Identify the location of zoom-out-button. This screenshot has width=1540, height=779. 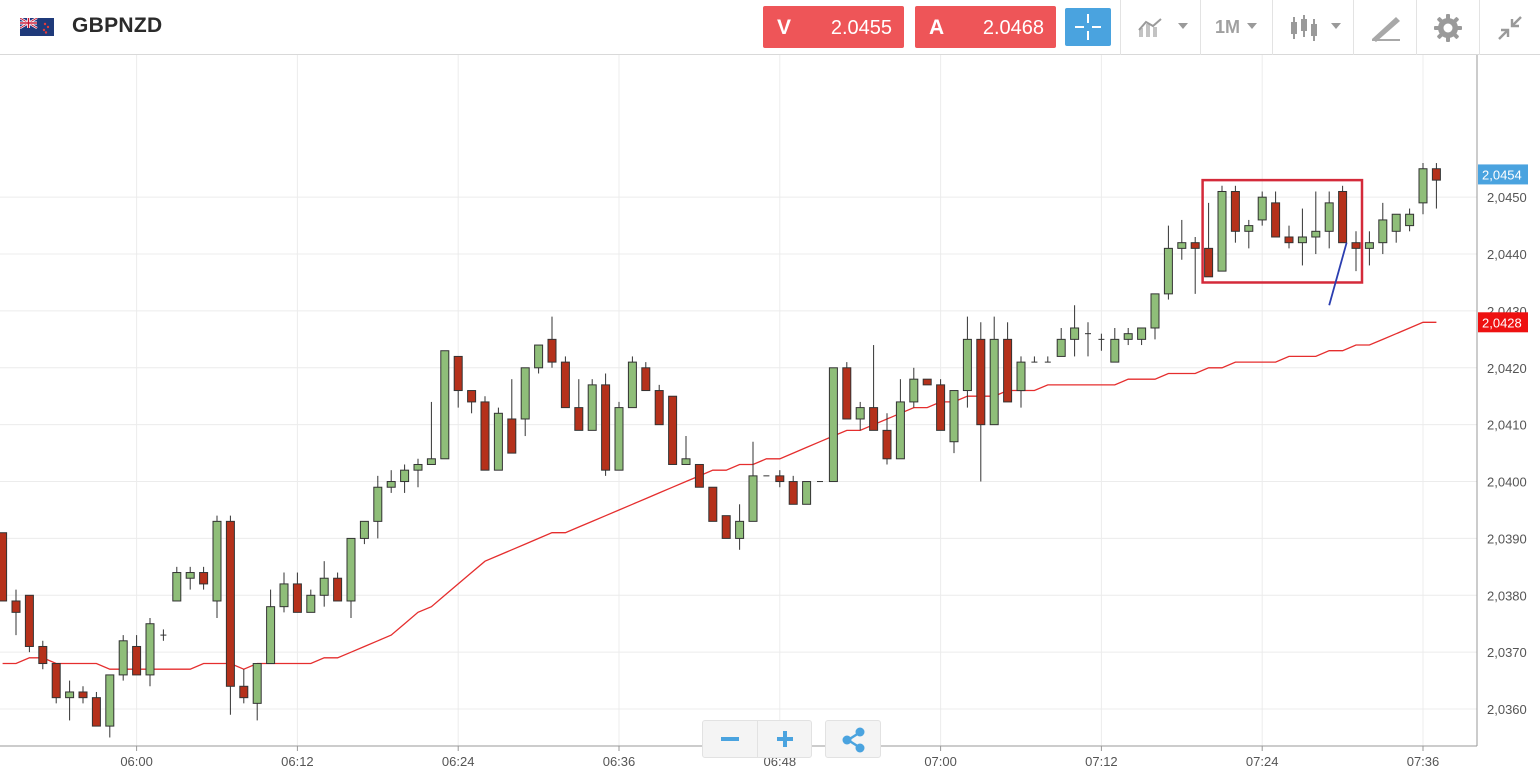
(730, 739).